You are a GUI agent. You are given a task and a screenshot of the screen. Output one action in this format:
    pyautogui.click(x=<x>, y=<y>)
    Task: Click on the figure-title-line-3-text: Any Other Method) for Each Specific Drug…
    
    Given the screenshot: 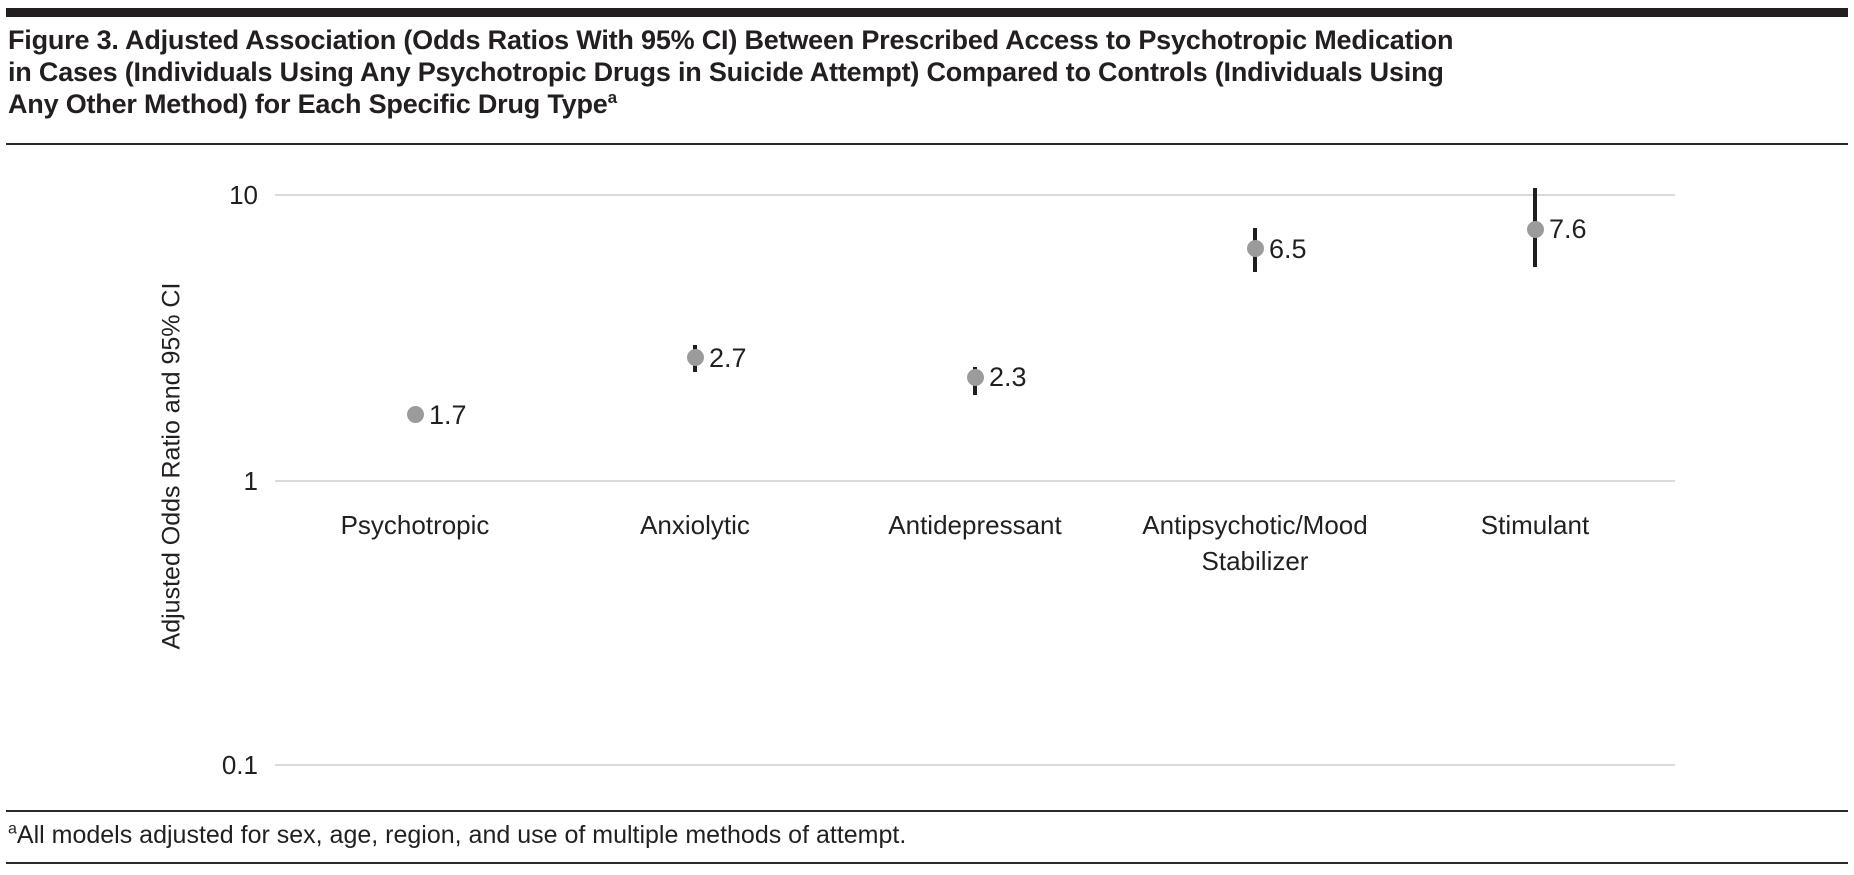 What is the action you would take?
    pyautogui.click(x=308, y=104)
    